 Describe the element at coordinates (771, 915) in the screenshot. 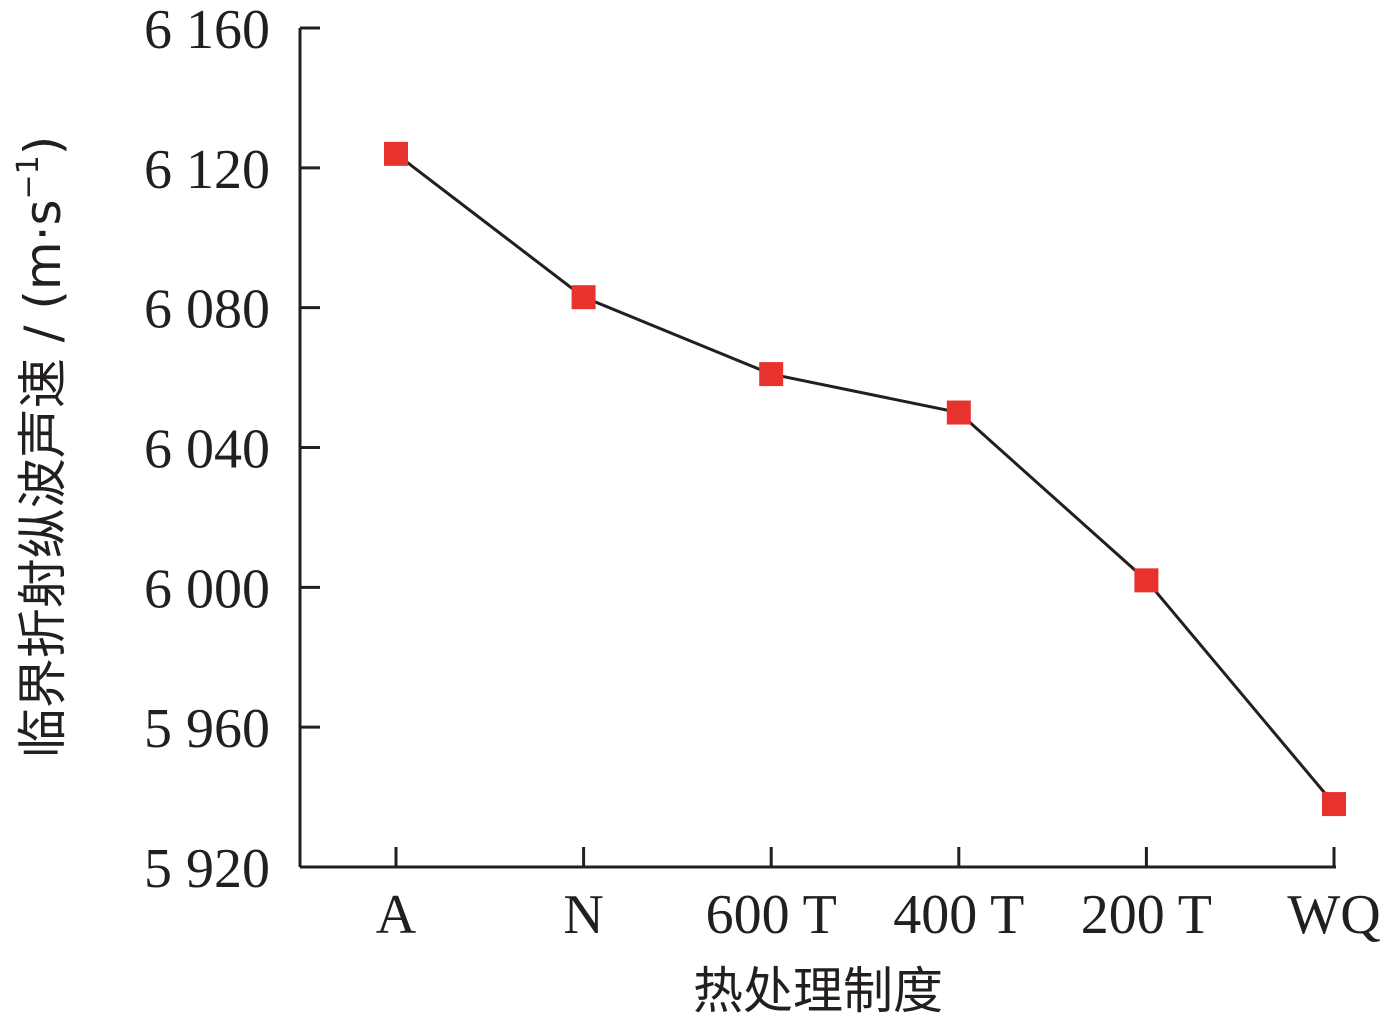

I see `x-tick-label: 600 T` at that location.